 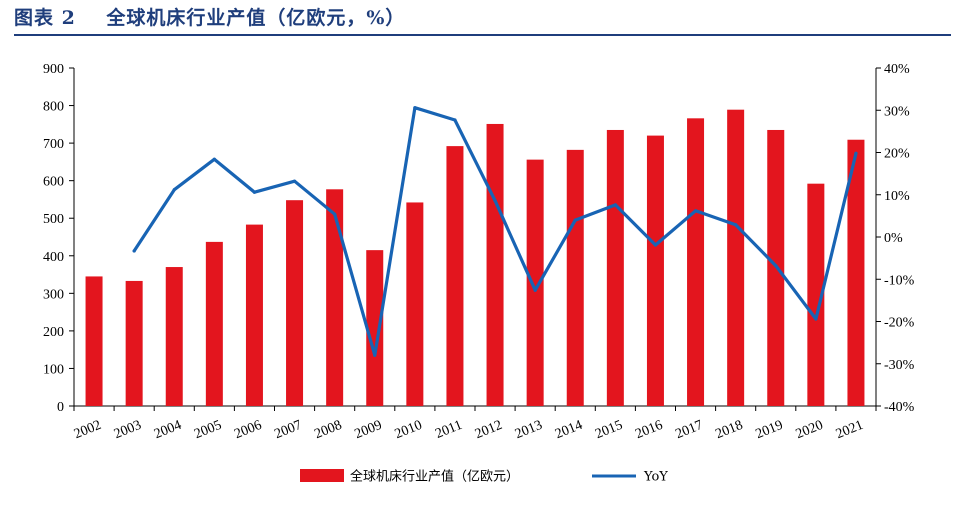 What do you see at coordinates (897, 111) in the screenshot?
I see `right-axis-tick-label: 30%` at bounding box center [897, 111].